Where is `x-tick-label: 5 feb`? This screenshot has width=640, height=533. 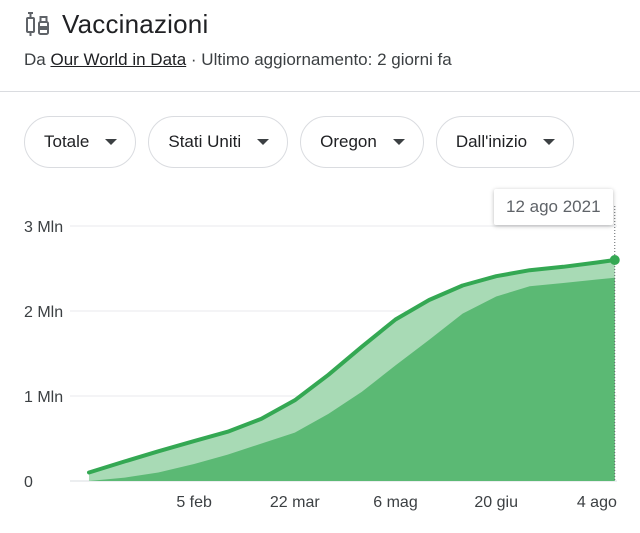 x-tick-label: 5 feb is located at coordinates (194, 502).